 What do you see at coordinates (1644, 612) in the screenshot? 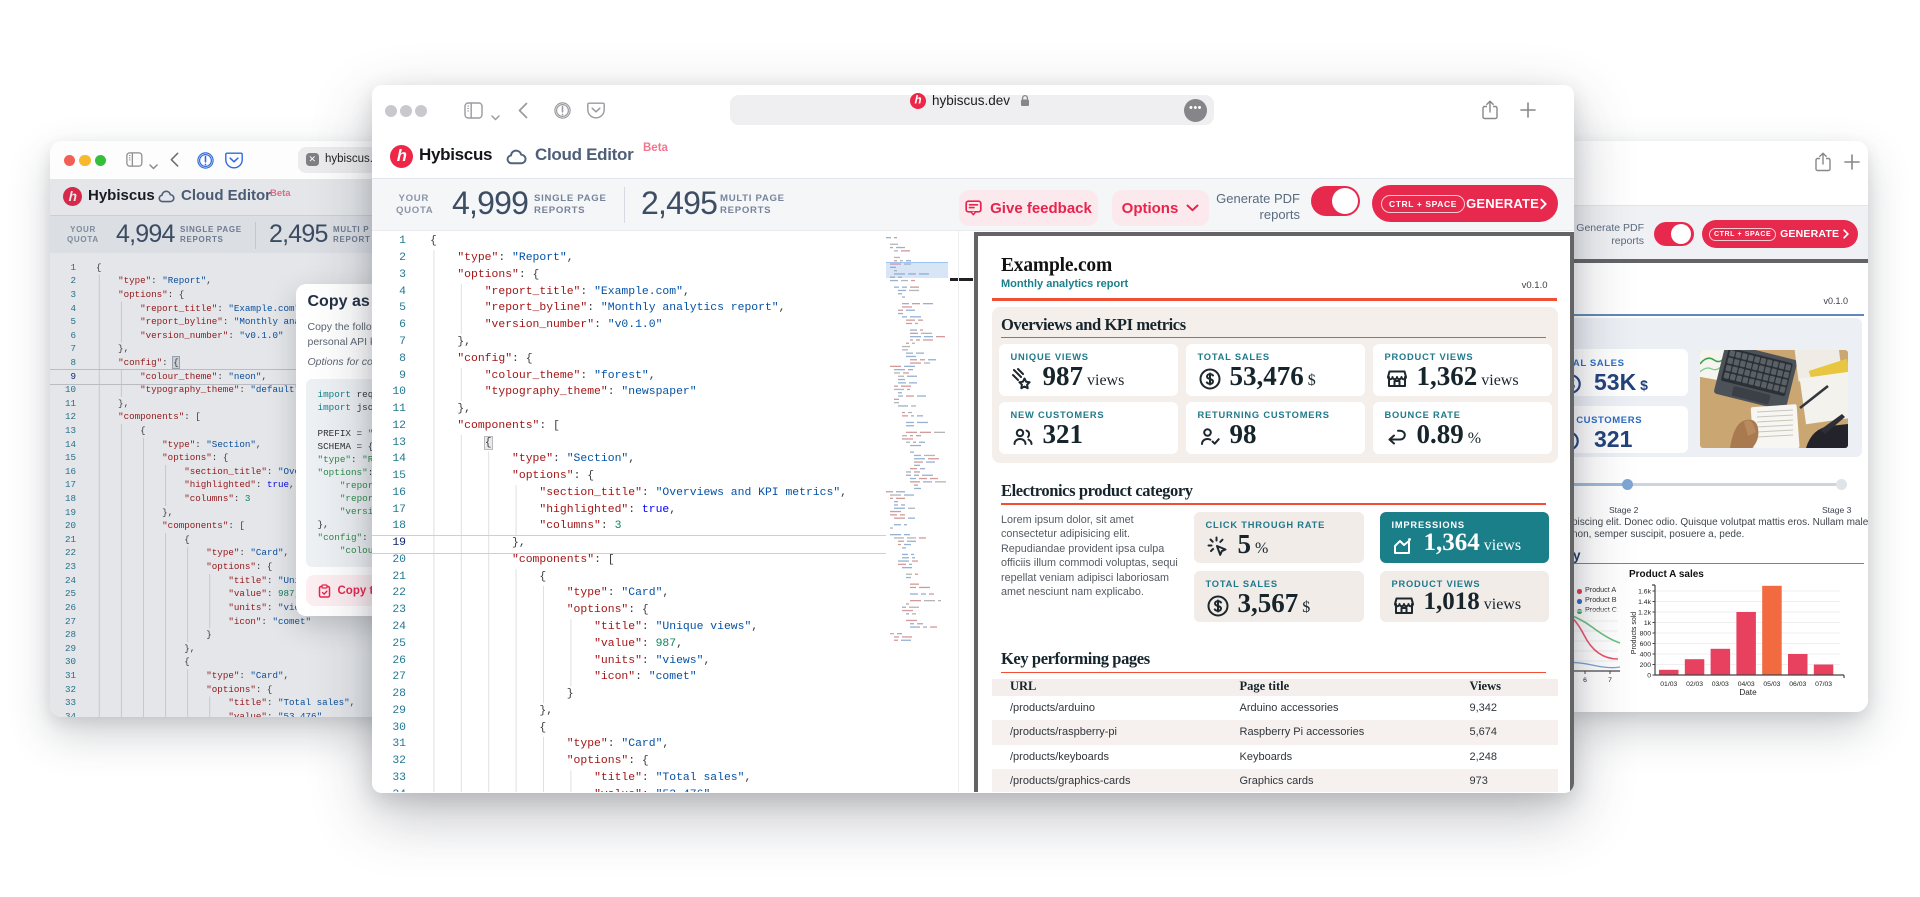
I see `svg-text: 1.2k` at bounding box center [1644, 612].